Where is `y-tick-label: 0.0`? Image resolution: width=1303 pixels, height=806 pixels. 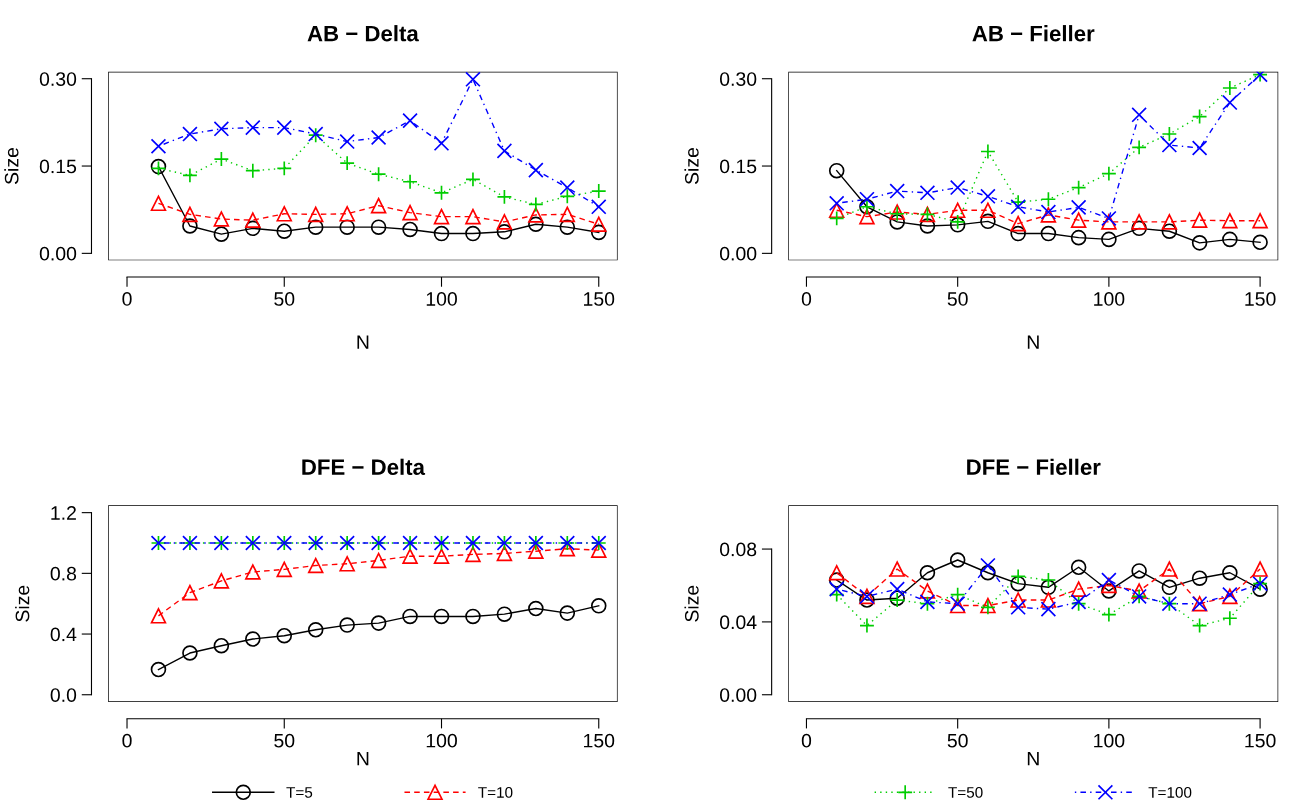 y-tick-label: 0.0 is located at coordinates (63, 695).